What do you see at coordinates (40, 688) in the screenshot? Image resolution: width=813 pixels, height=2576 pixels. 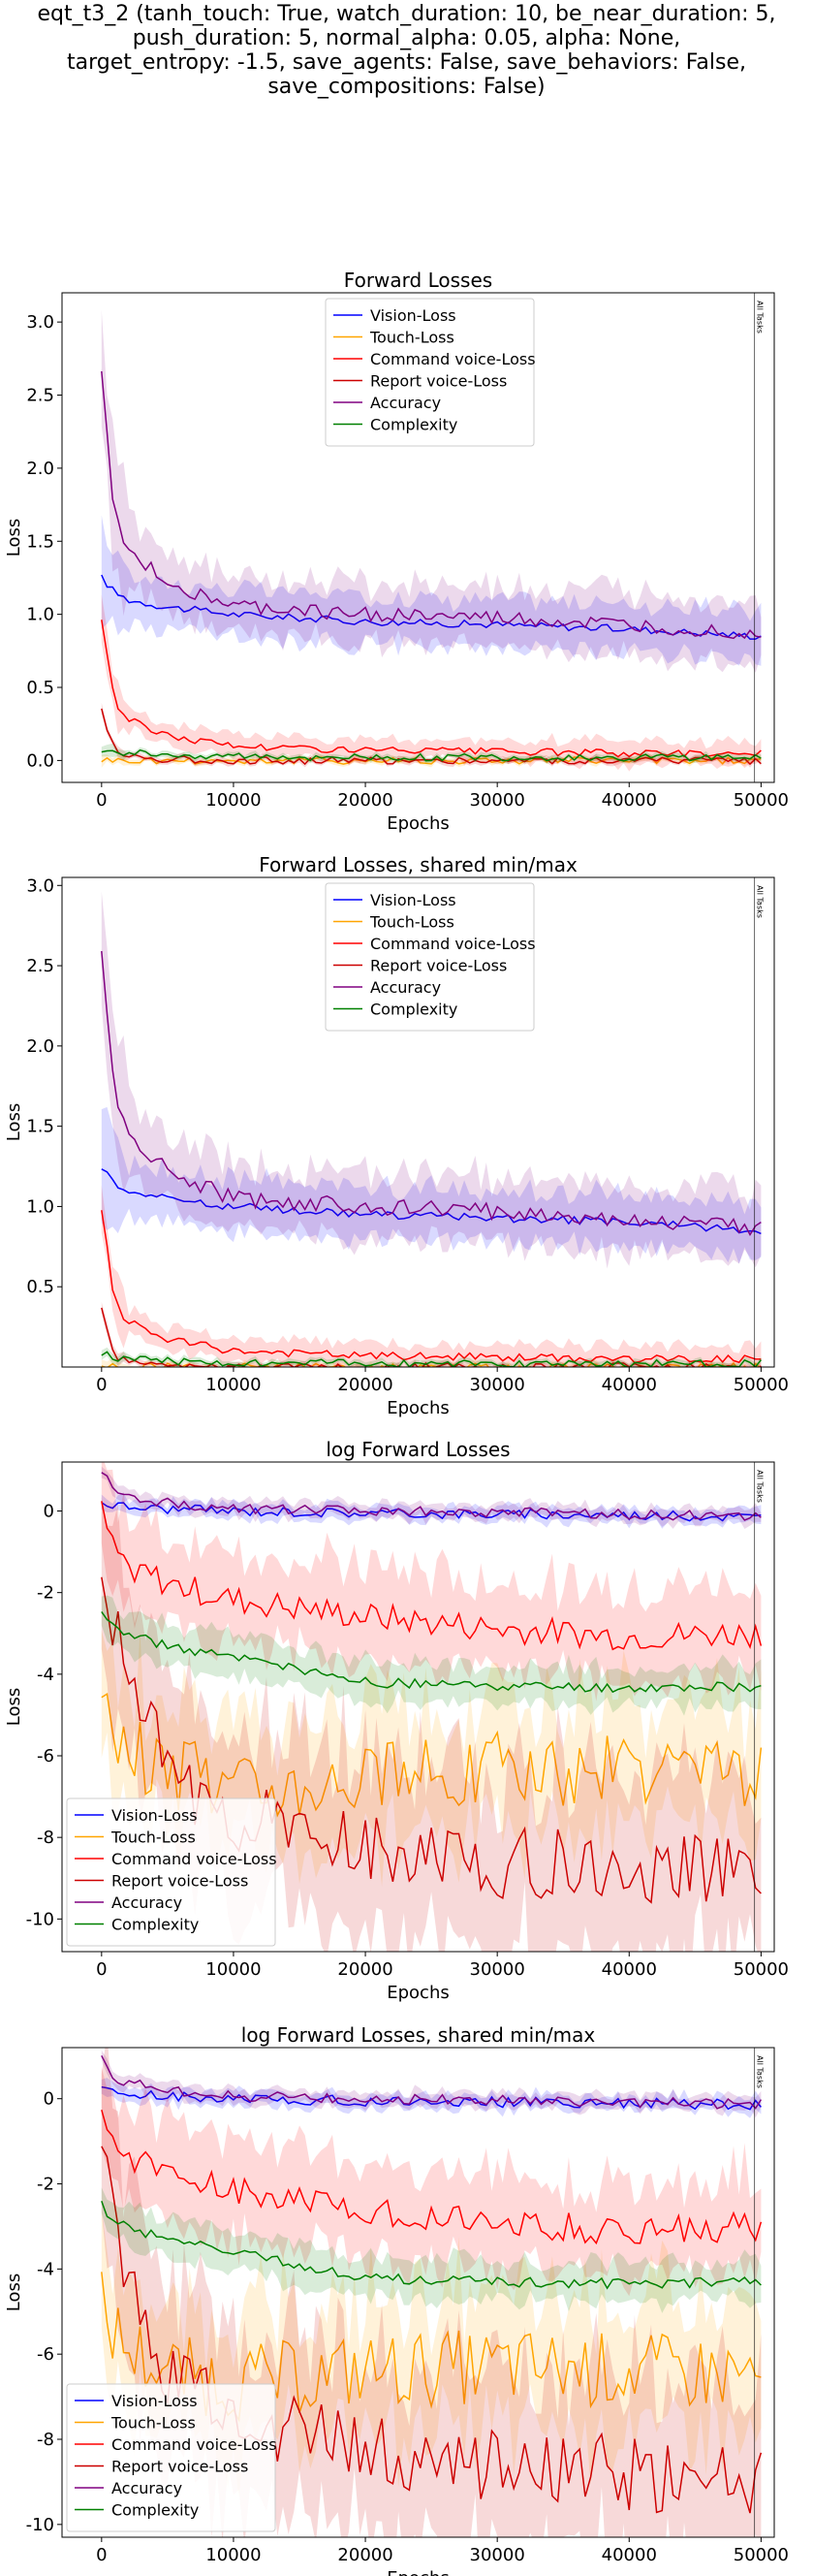 I see `y-tick-label: 0.5` at bounding box center [40, 688].